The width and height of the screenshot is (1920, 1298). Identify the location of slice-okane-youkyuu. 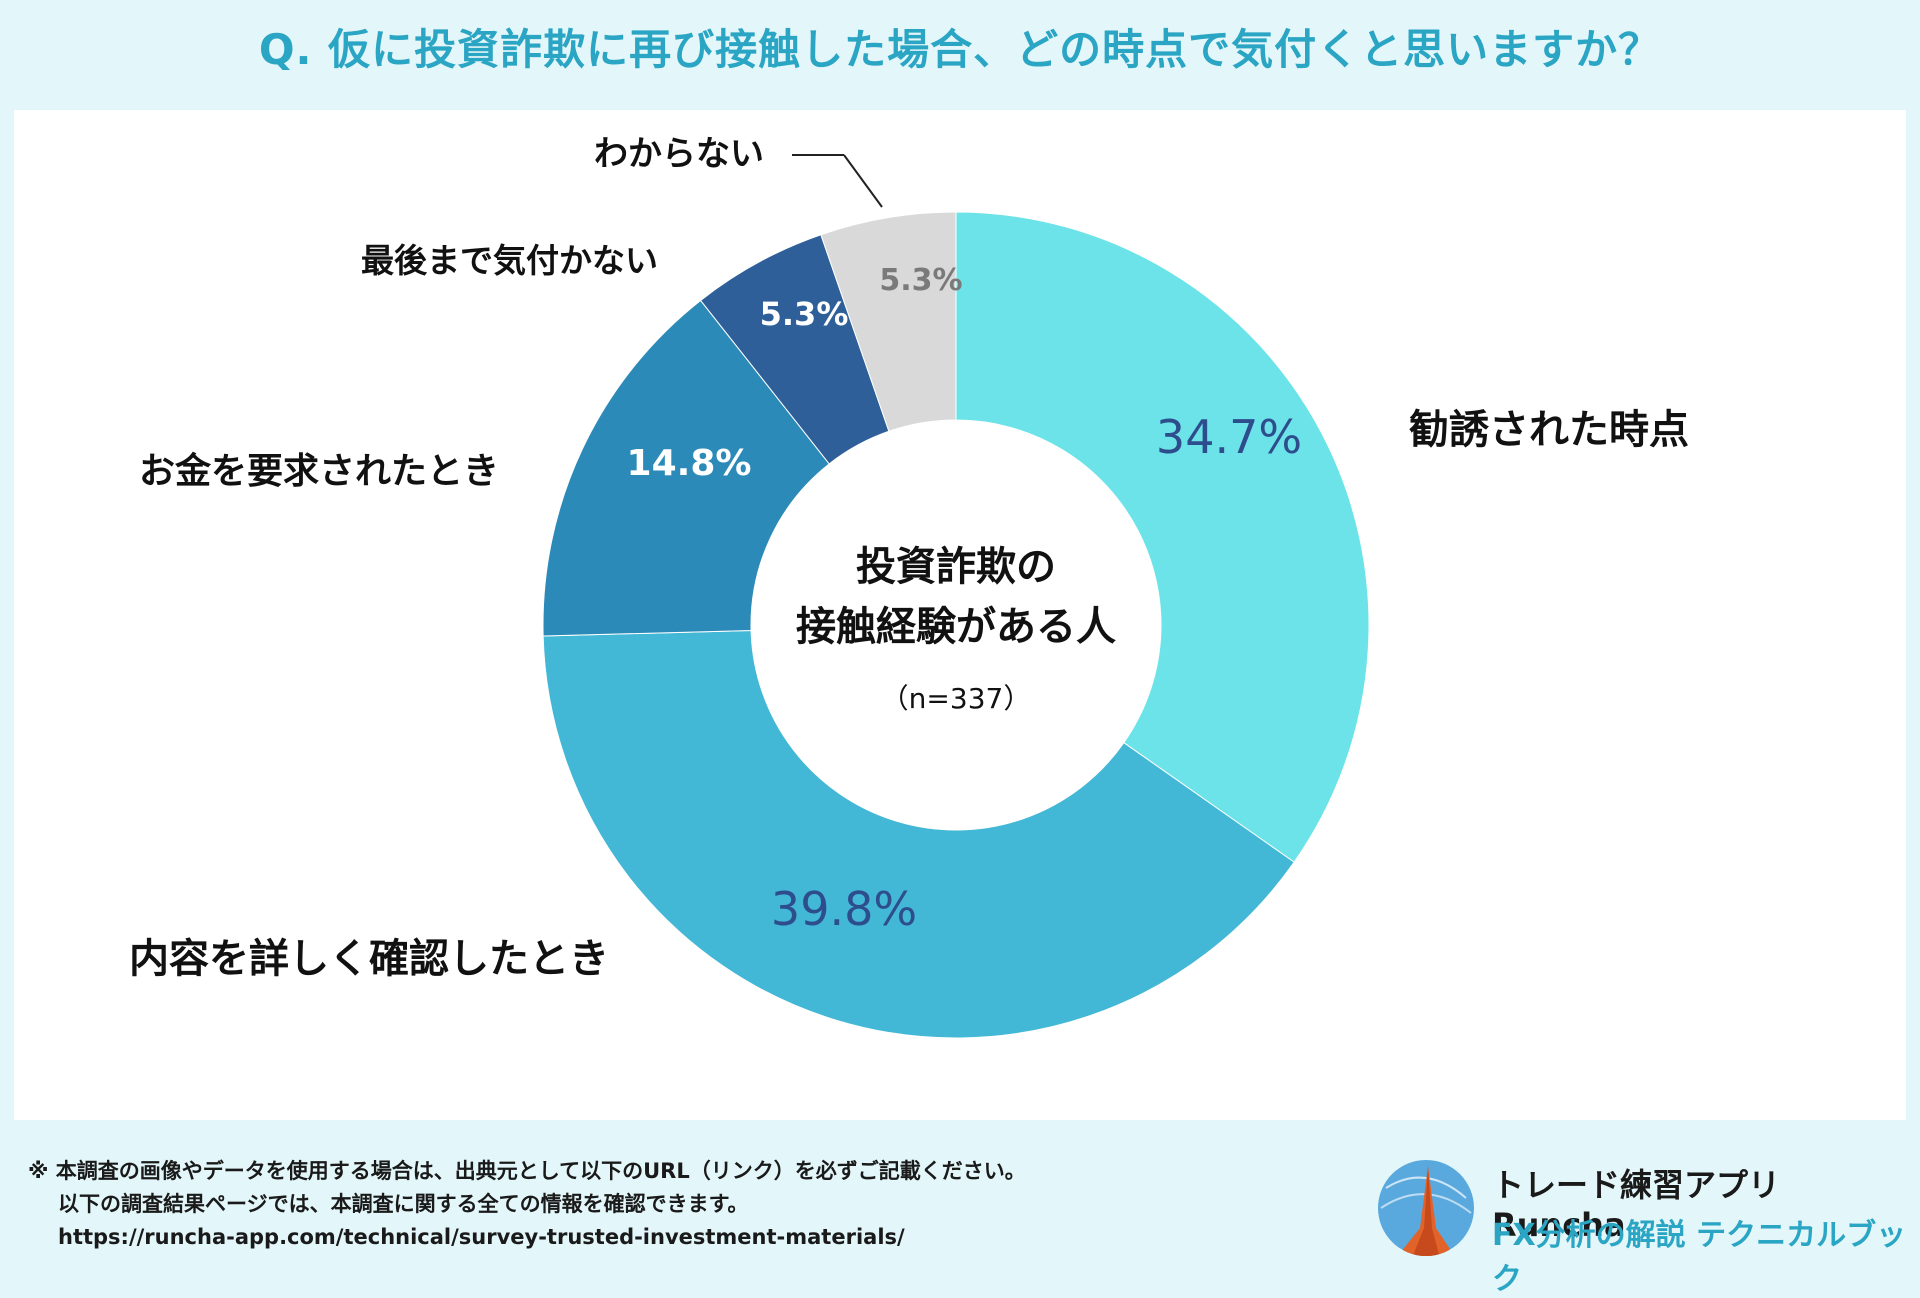
(686, 468).